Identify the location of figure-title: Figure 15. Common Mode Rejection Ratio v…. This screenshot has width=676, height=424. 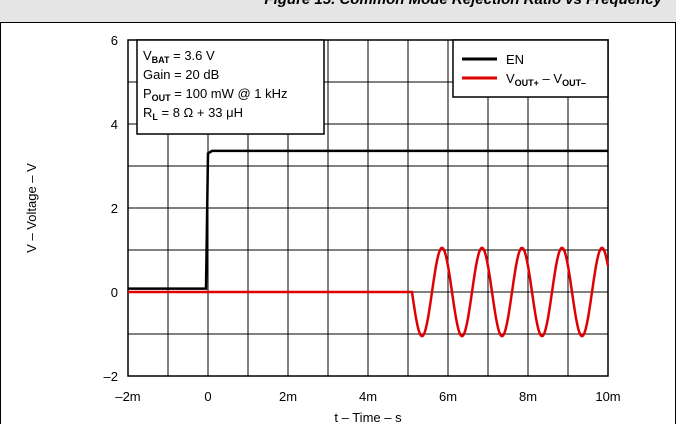
(463, 4).